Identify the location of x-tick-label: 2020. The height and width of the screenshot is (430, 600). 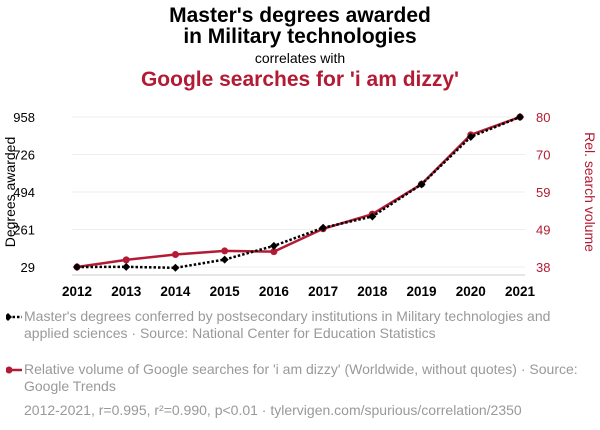
(471, 291).